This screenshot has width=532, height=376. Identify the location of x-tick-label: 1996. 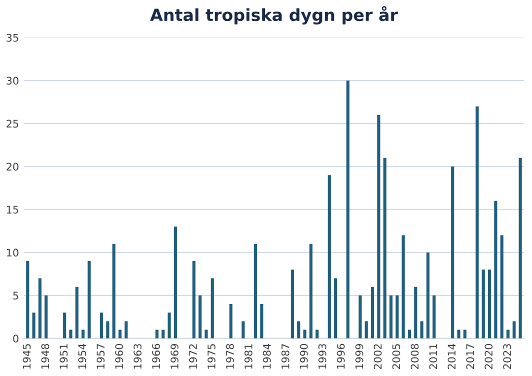
(340, 356).